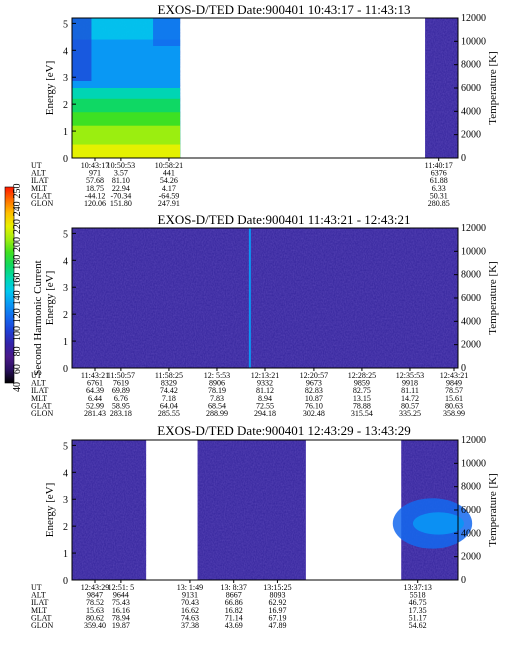 The height and width of the screenshot is (649, 505). Describe the element at coordinates (410, 413) in the screenshot. I see `orbit-value: 335.25` at that location.